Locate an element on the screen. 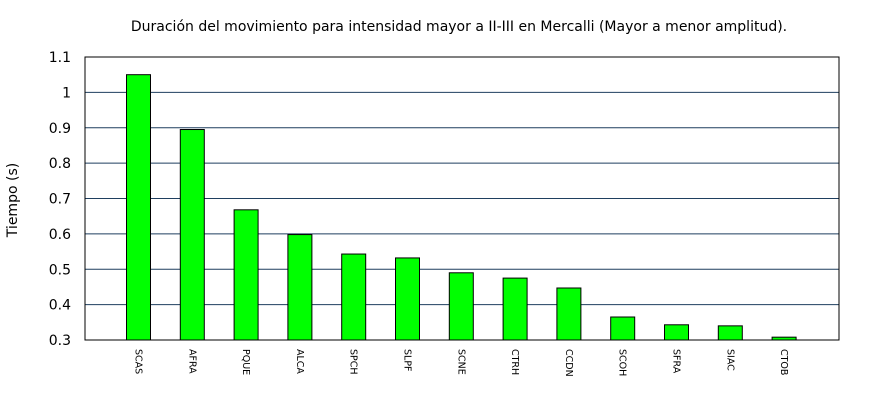 This screenshot has width=870, height=400. y-tick-label: 0.8 is located at coordinates (60, 164).